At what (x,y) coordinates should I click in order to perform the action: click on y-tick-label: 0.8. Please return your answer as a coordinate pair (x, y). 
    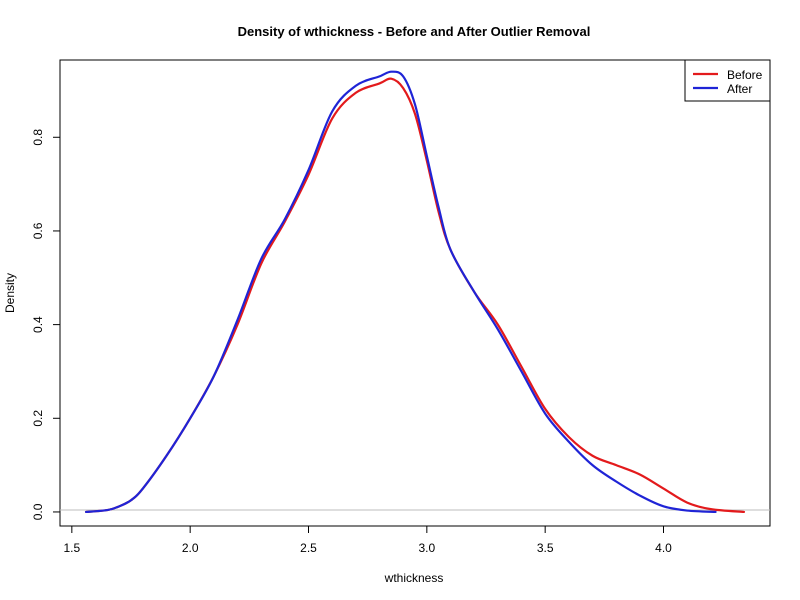
    Looking at the image, I should click on (38, 137).